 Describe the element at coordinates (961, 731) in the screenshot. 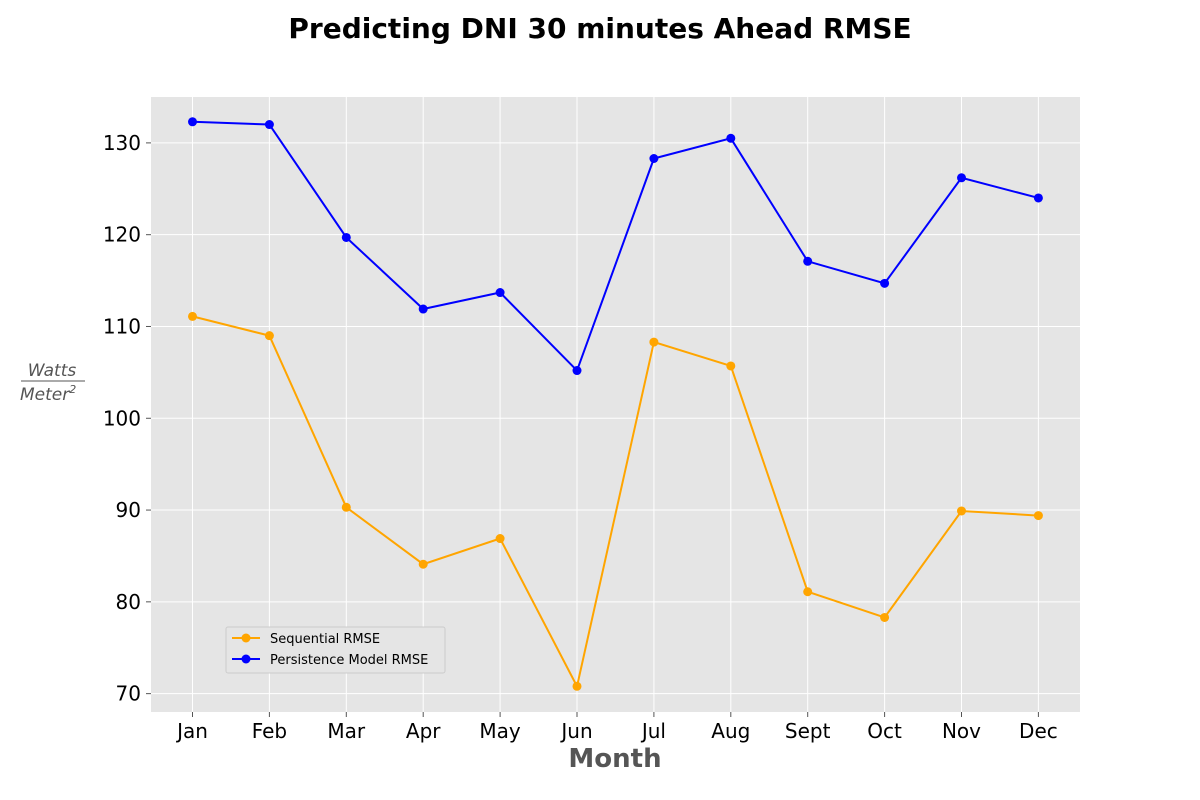

I see `x-tick-label: Nov` at that location.